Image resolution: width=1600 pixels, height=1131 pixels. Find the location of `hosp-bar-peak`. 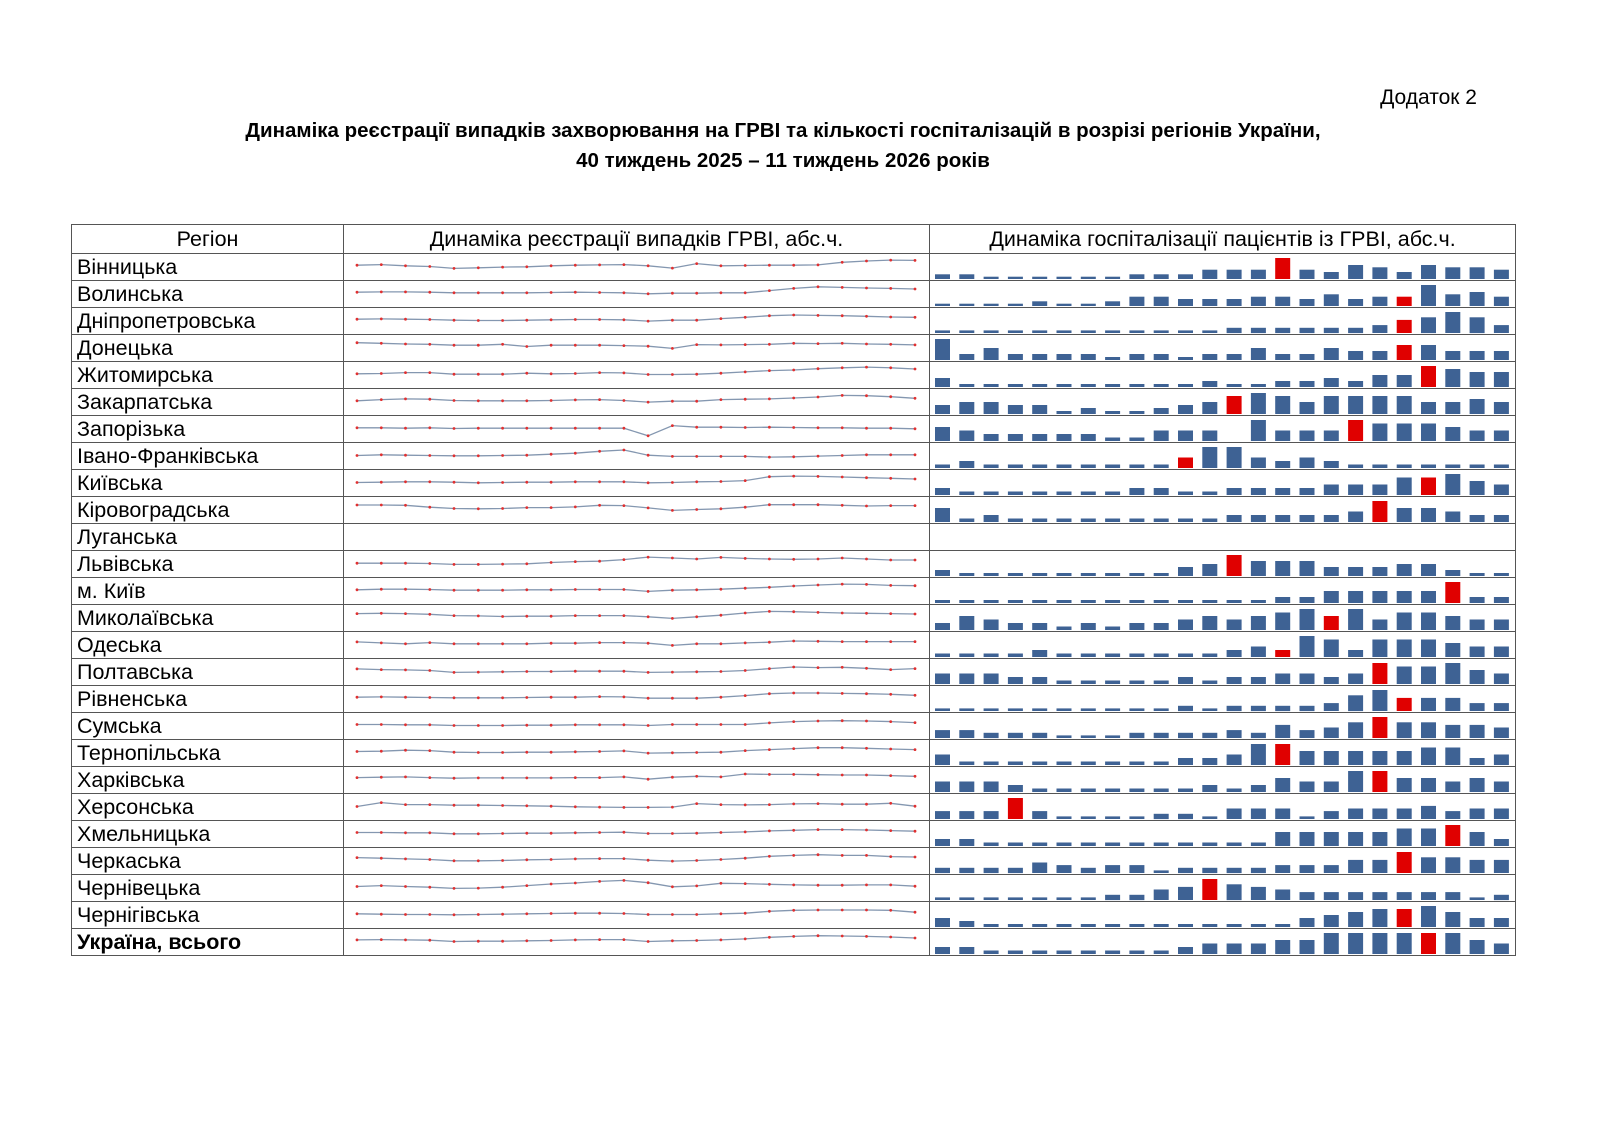

hosp-bar-peak is located at coordinates (1331, 623).